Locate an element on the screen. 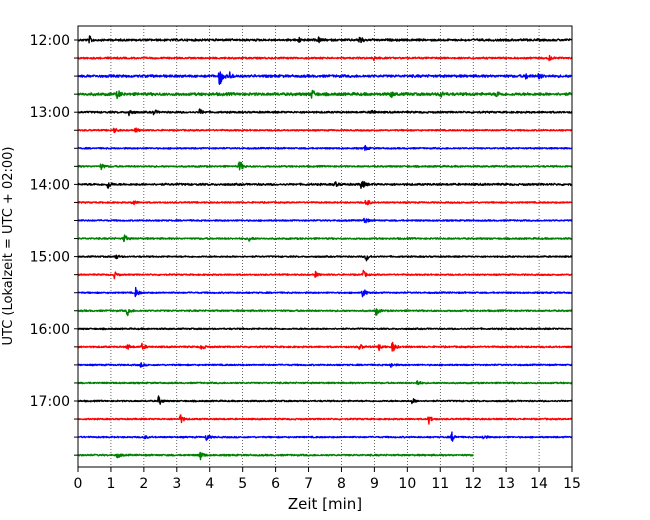 The width and height of the screenshot is (650, 520). x-tick-label: 7 is located at coordinates (308, 484).